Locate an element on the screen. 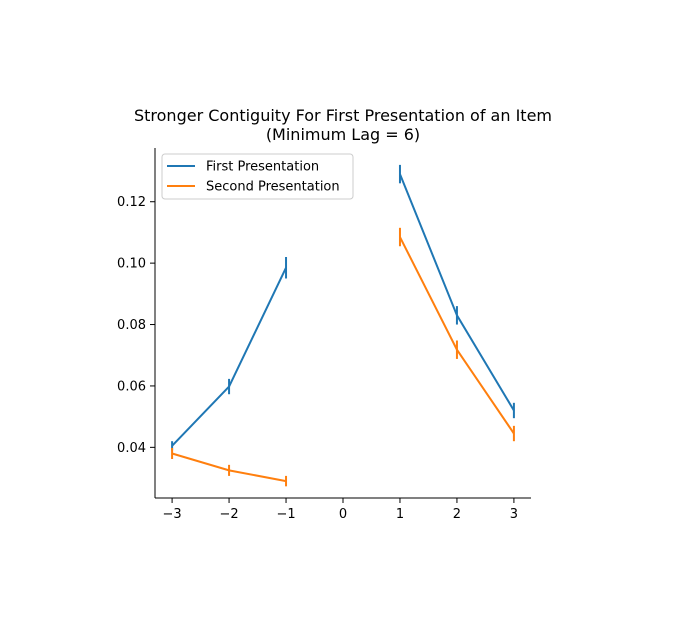 The height and width of the screenshot is (629, 674). x-tick-label: 2 is located at coordinates (457, 514).